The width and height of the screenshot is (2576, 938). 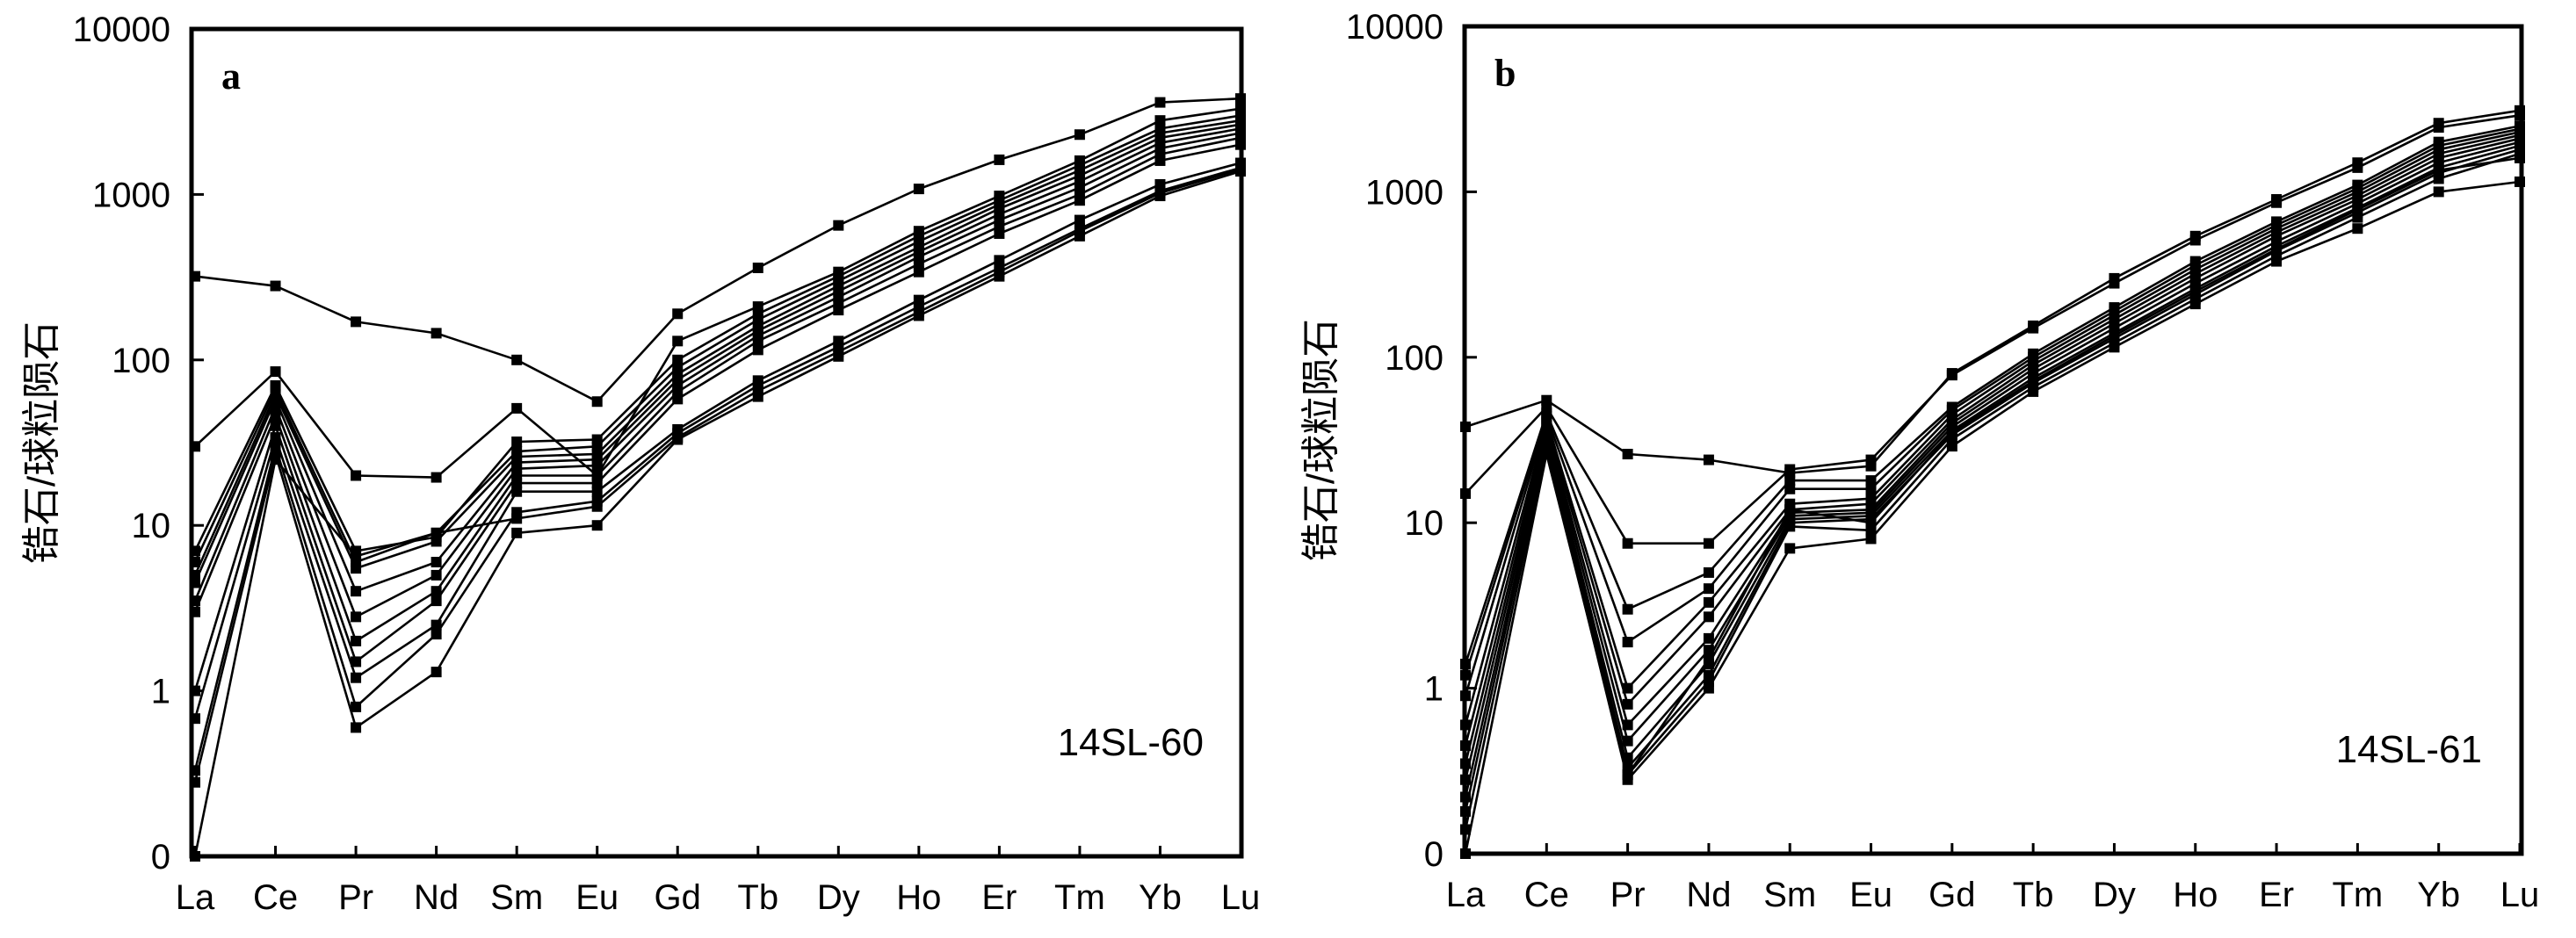 What do you see at coordinates (1628, 895) in the screenshot?
I see `x-tick-label: Pr` at bounding box center [1628, 895].